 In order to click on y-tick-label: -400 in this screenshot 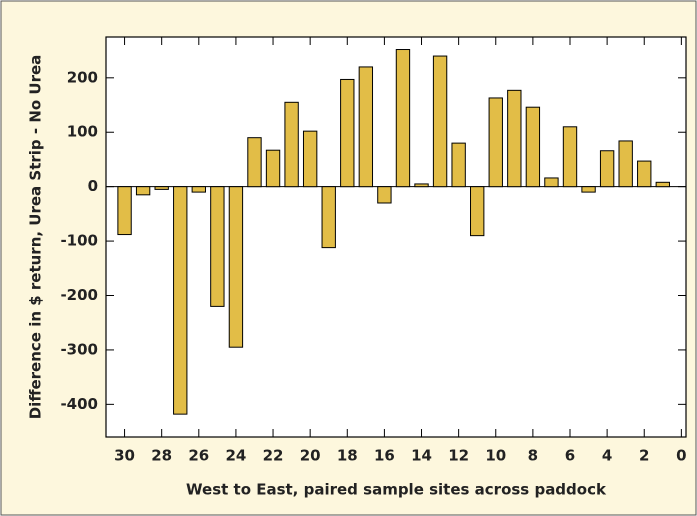, I will do `click(79, 404)`.